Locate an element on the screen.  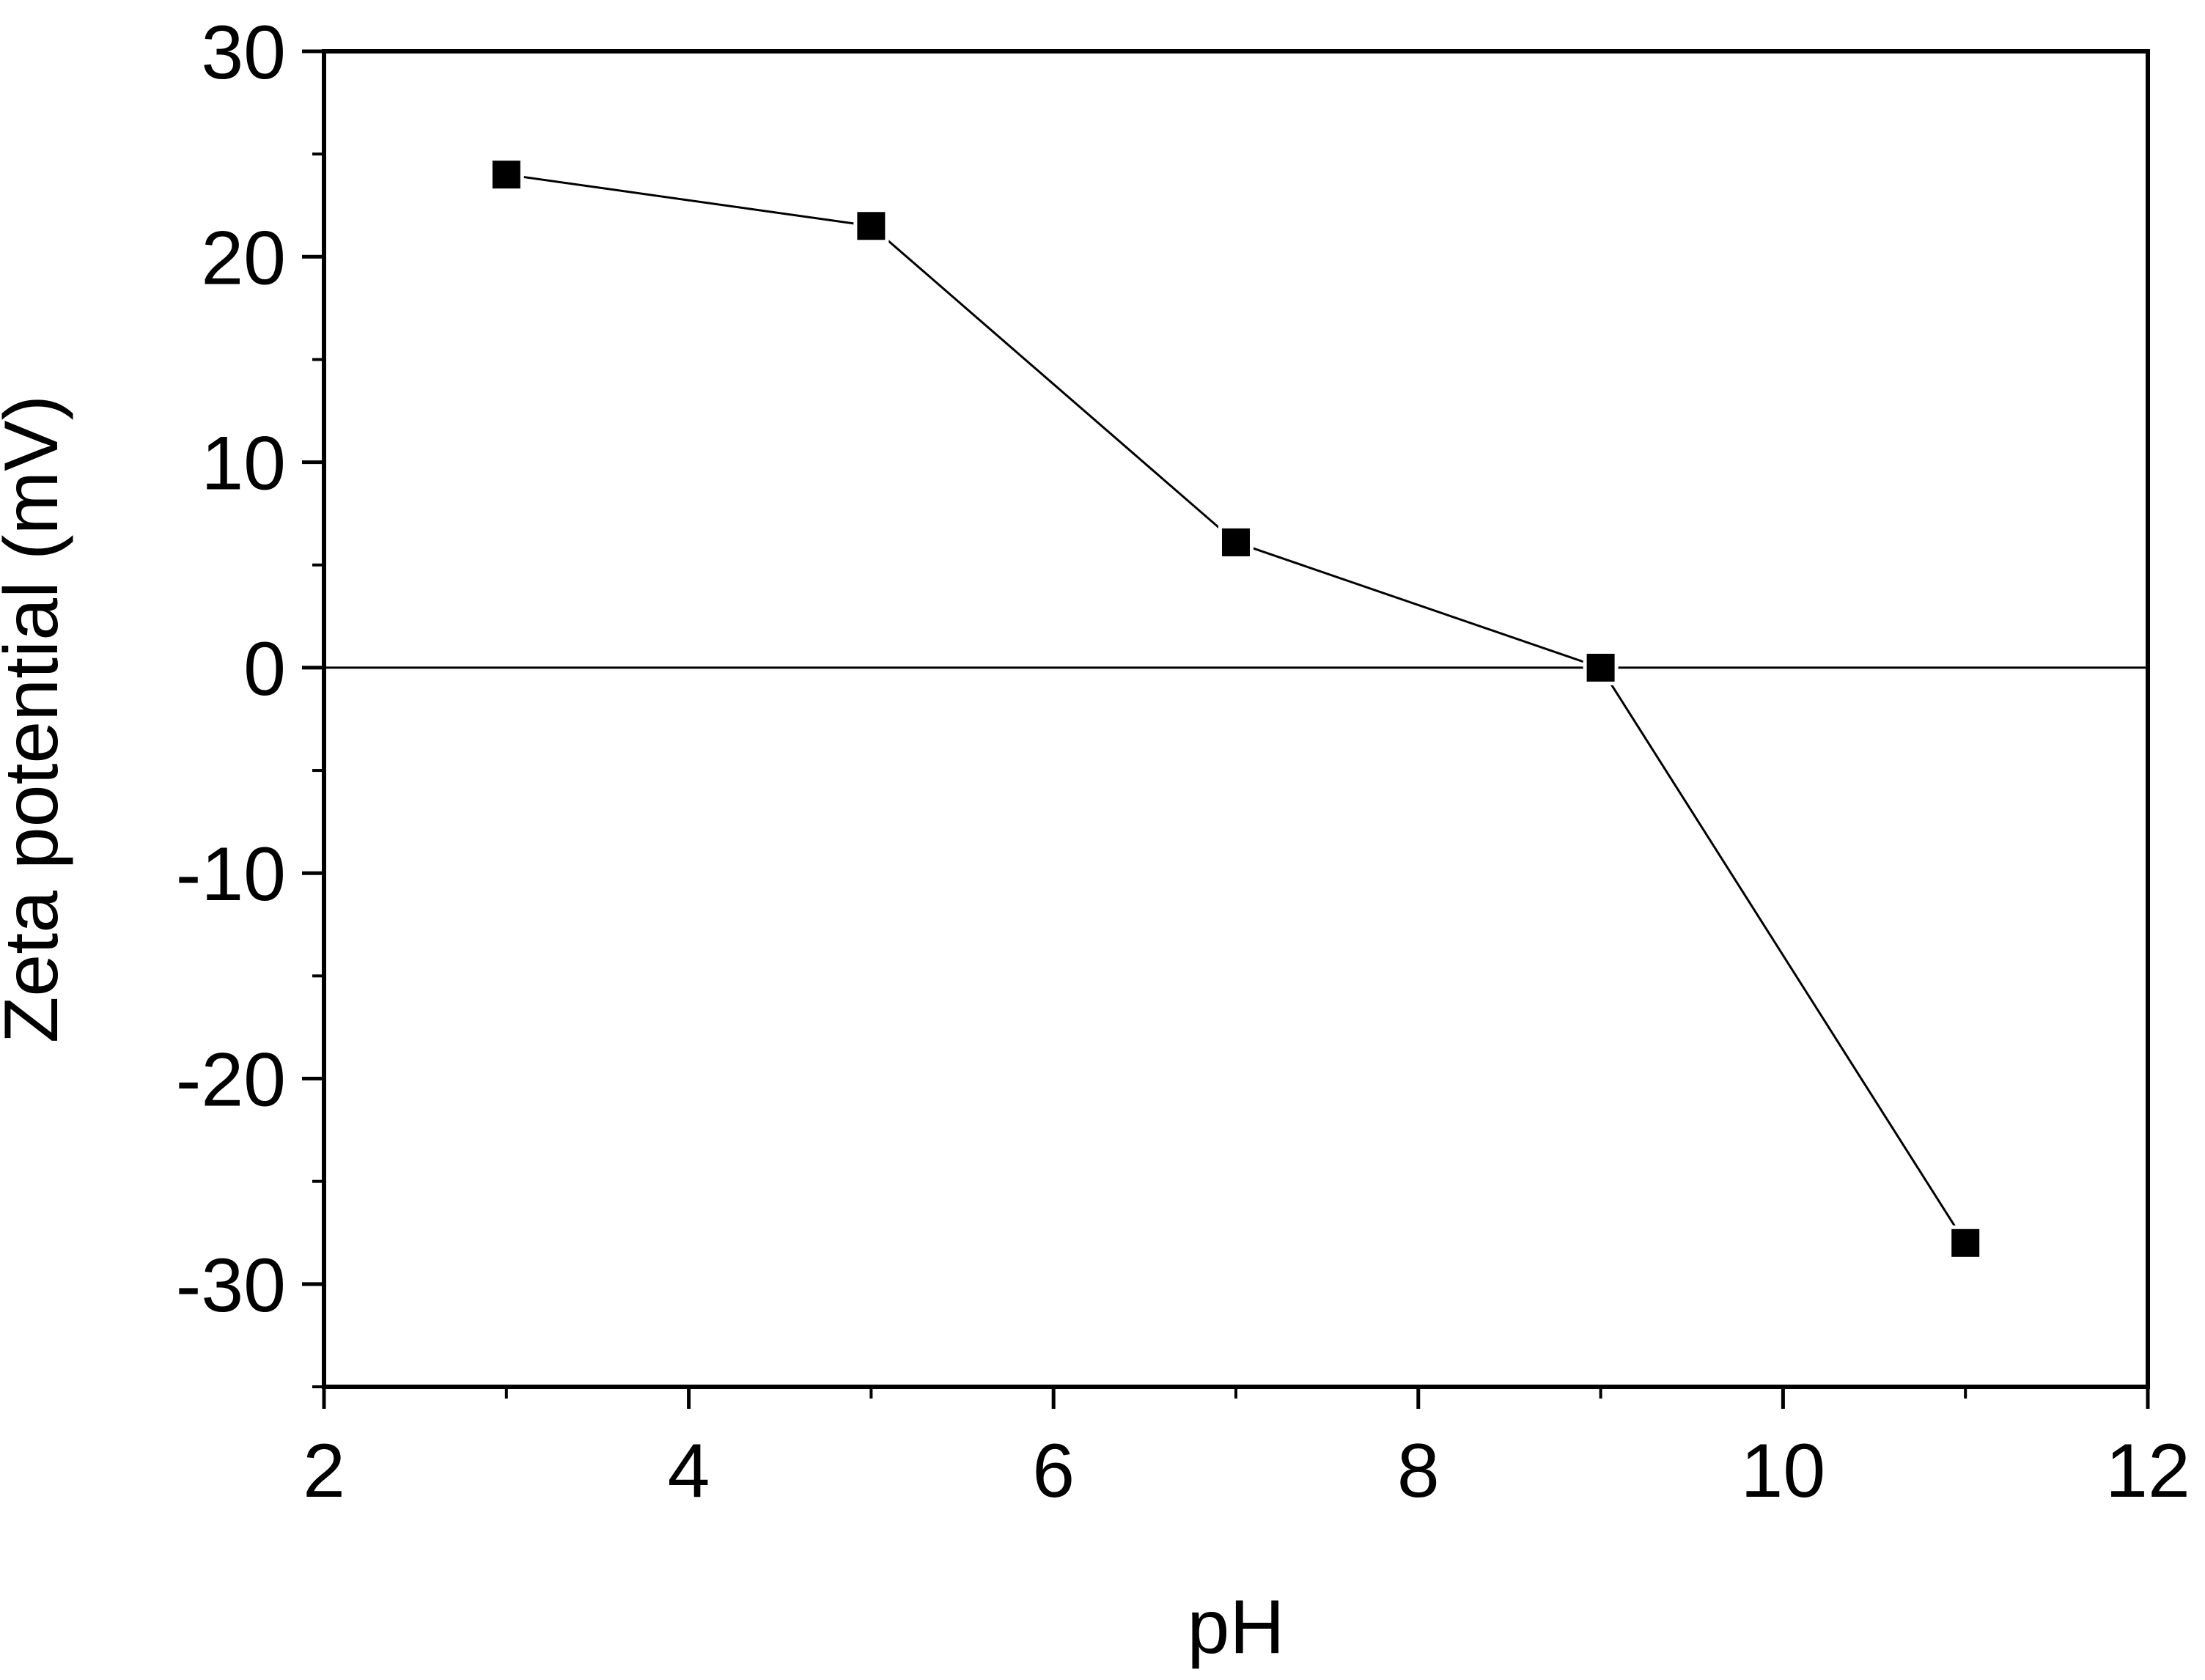
y-tick-label: 20 is located at coordinates (243, 258).